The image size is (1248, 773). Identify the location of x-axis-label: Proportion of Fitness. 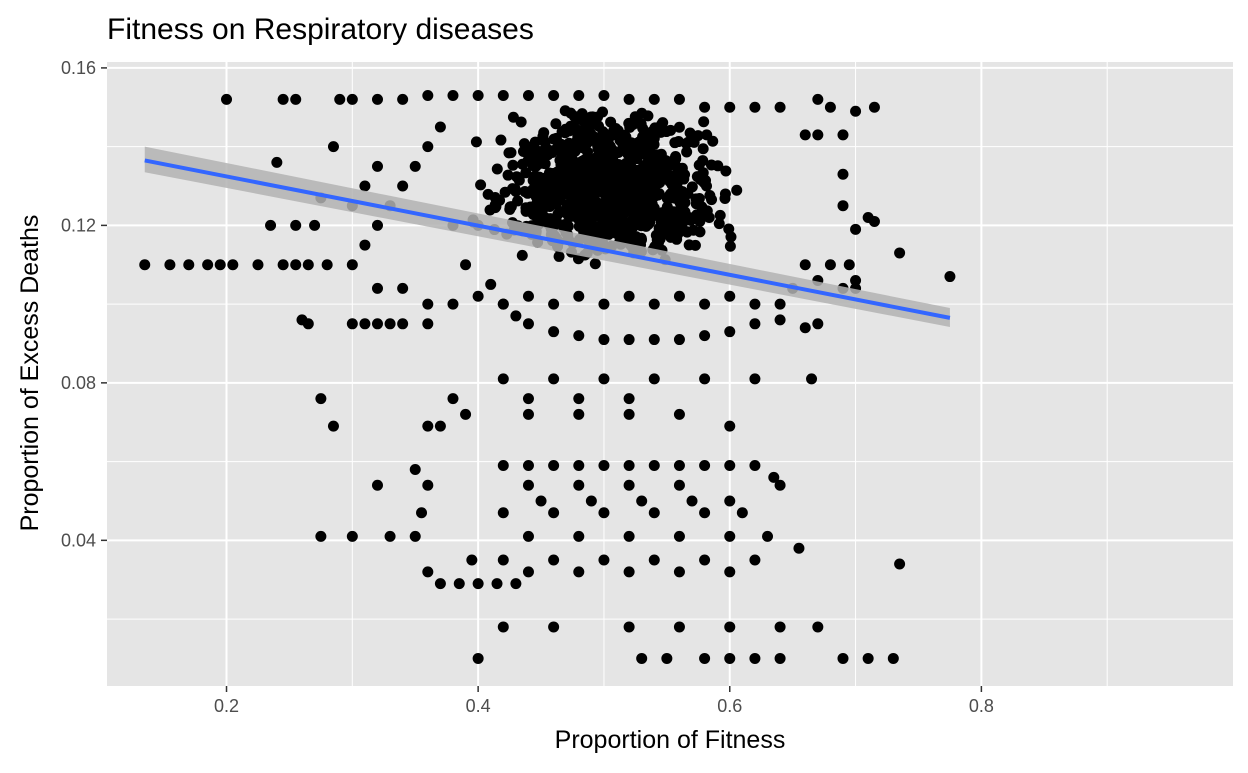
(670, 740).